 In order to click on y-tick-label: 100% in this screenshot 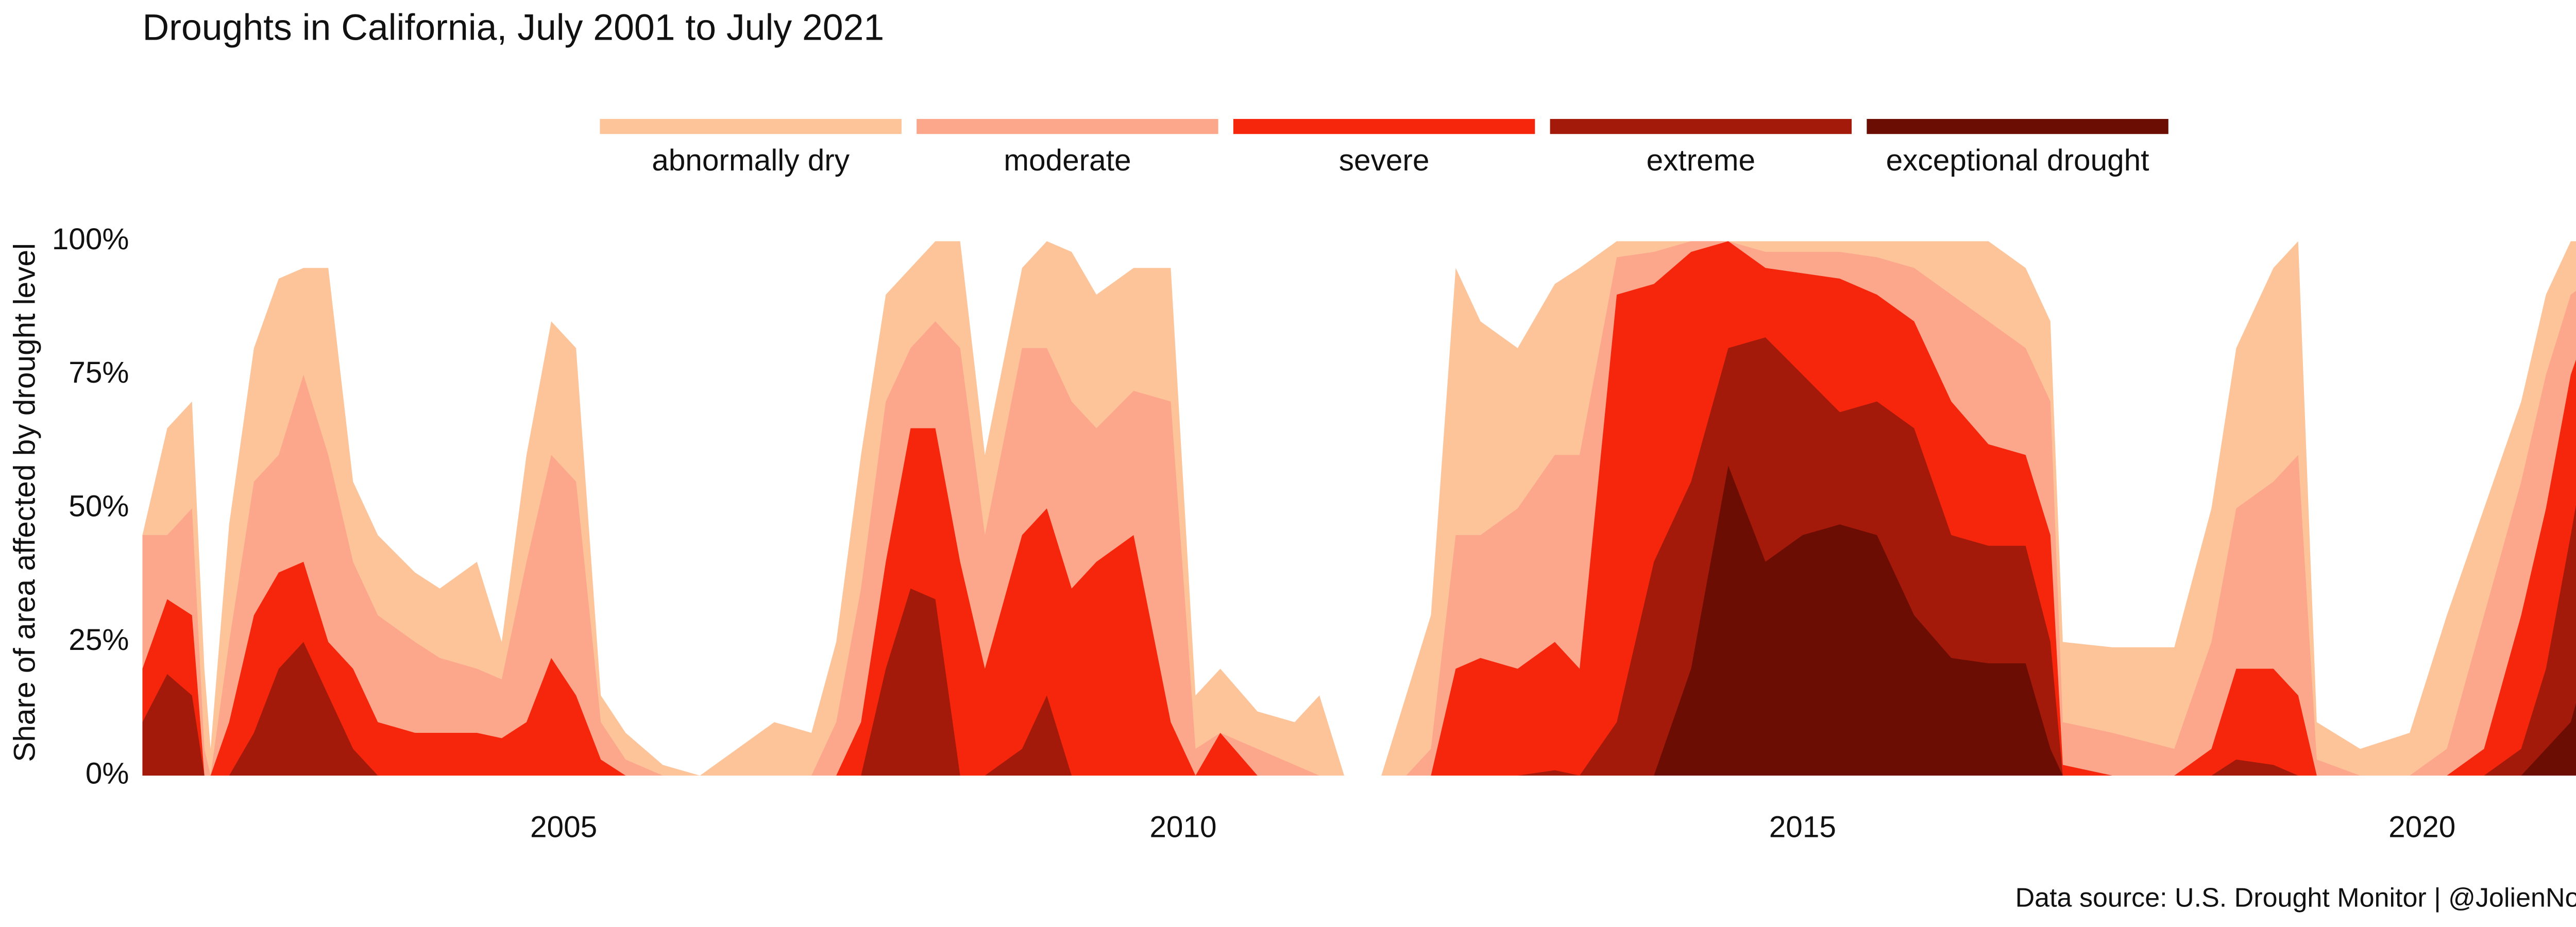, I will do `click(90, 239)`.